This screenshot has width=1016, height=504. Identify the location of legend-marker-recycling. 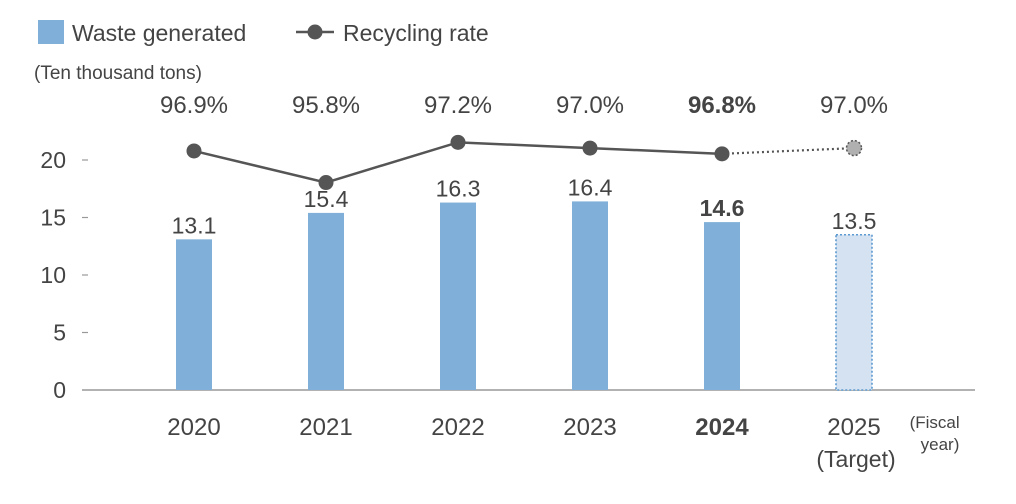
(315, 32).